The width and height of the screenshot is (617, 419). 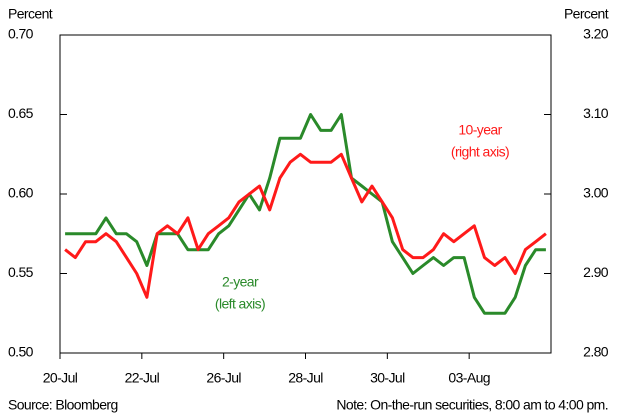 What do you see at coordinates (21, 113) in the screenshot?
I see `y-tick-label: 0.65` at bounding box center [21, 113].